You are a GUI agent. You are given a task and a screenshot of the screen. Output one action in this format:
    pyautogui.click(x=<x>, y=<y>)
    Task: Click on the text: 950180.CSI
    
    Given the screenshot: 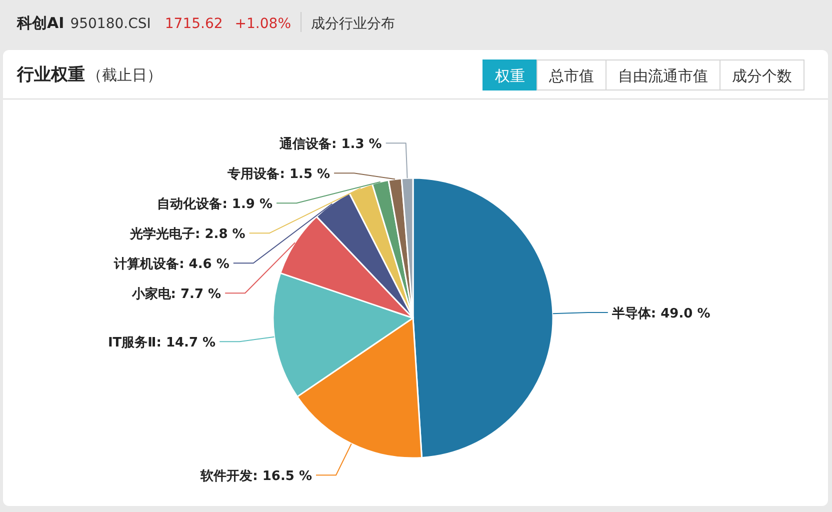 What is the action you would take?
    pyautogui.click(x=110, y=24)
    